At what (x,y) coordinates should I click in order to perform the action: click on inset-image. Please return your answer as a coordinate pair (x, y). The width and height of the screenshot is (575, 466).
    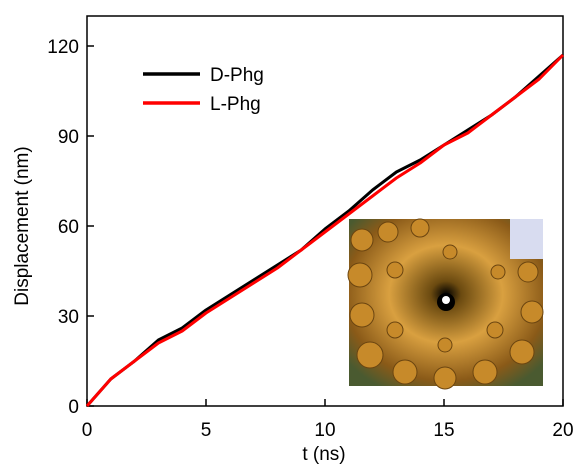
    Looking at the image, I should click on (445, 304).